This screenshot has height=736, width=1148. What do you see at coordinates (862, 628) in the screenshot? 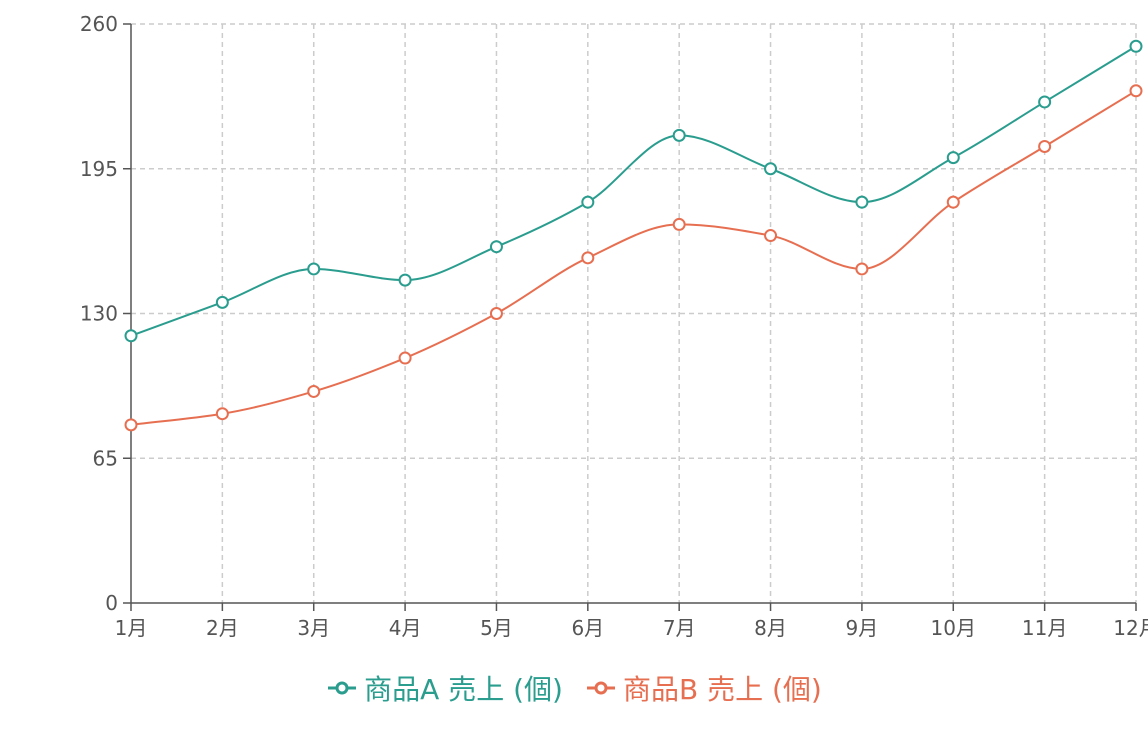
I see `x-tick-label: 9月` at bounding box center [862, 628].